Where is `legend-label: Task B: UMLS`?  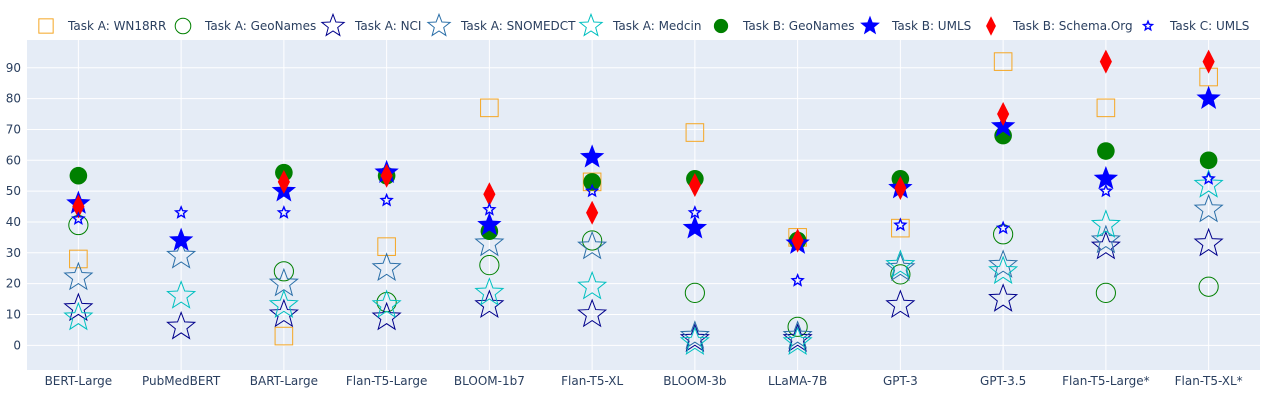
legend-label: Task B: UMLS is located at coordinates (931, 26).